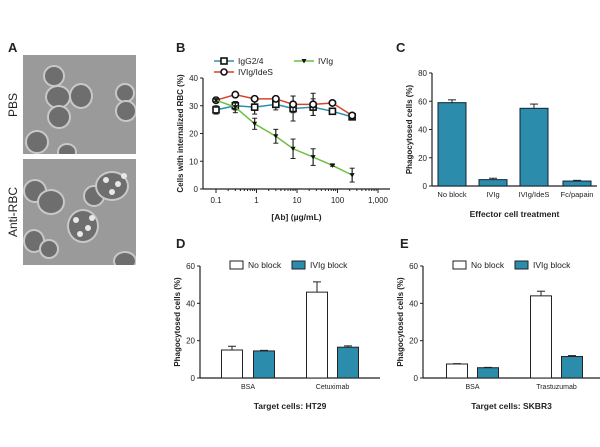 The height and width of the screenshot is (447, 600). Describe the element at coordinates (451, 194) in the screenshot. I see `x-tick-label: No block` at that location.